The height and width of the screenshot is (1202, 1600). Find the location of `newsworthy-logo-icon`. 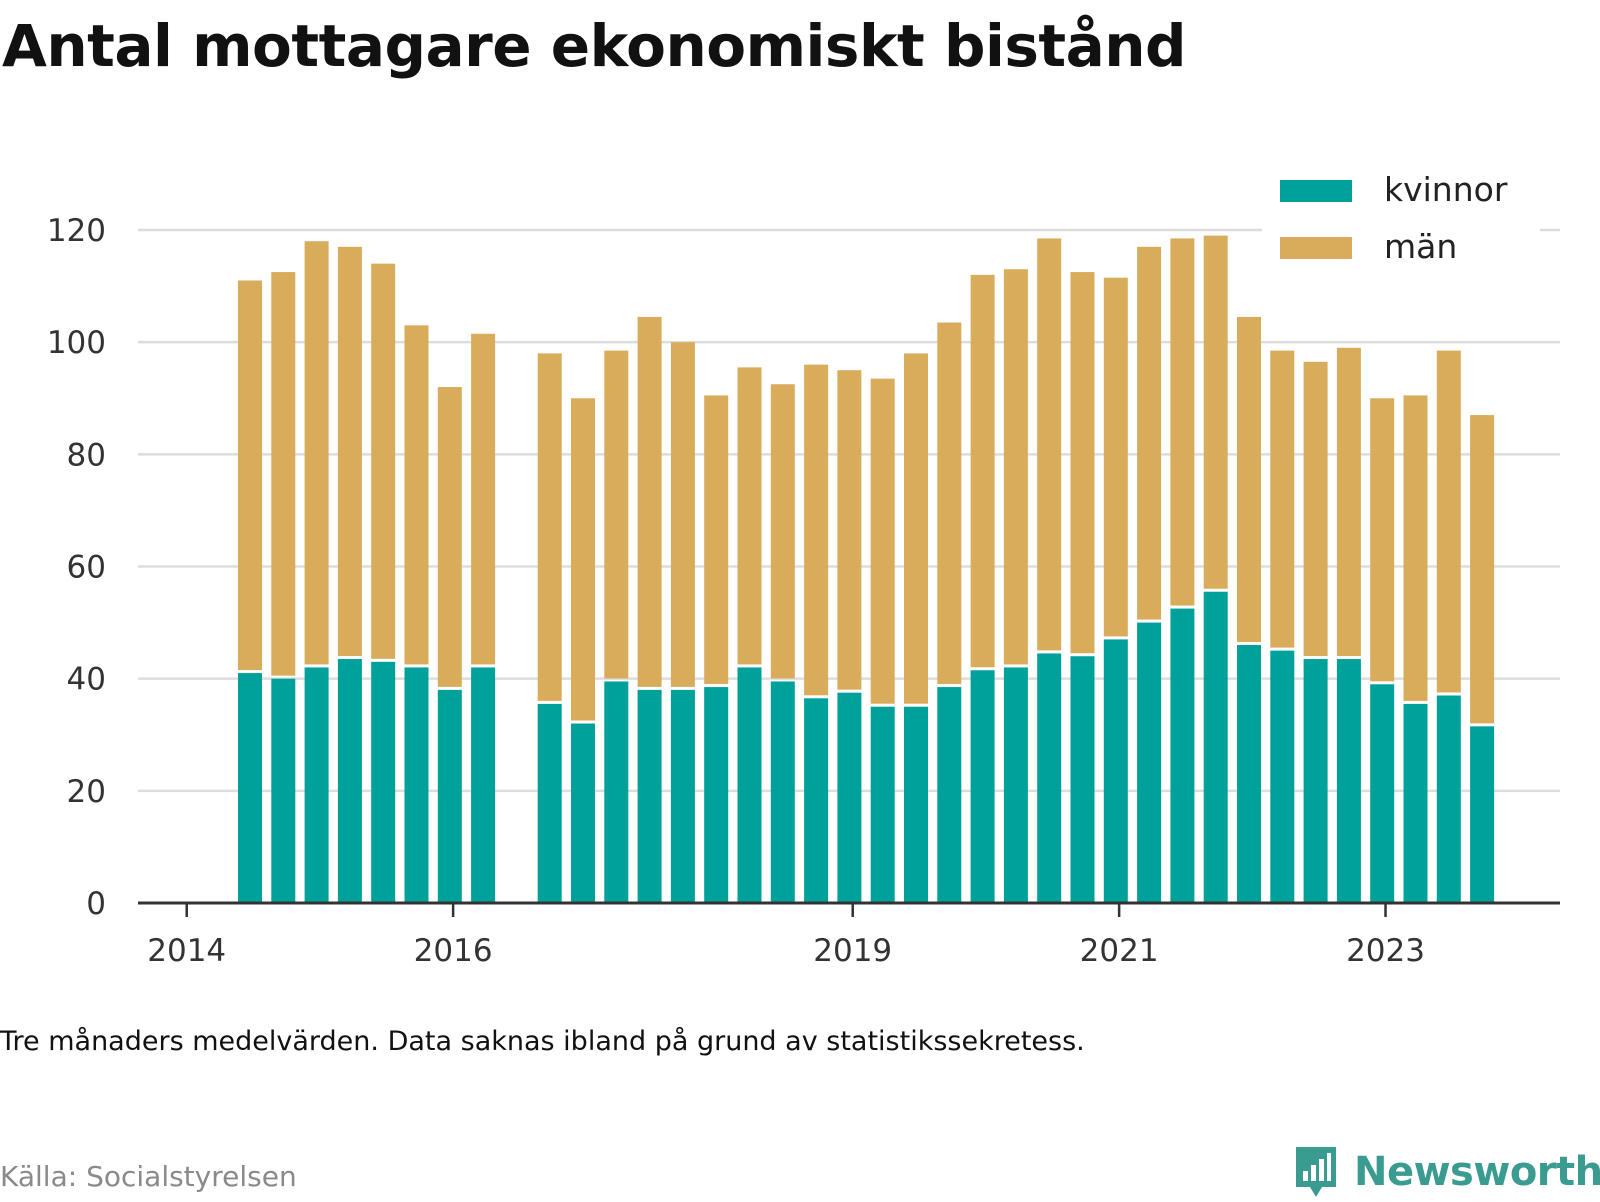

newsworthy-logo-icon is located at coordinates (1316, 1172).